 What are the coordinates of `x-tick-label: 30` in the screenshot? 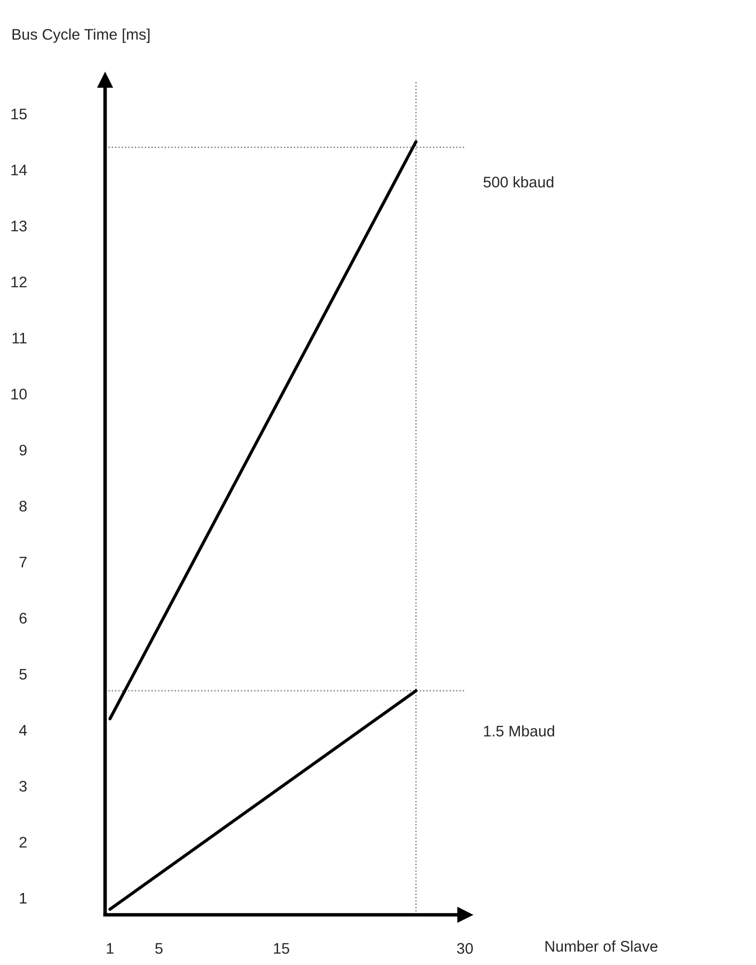 It's located at (465, 948).